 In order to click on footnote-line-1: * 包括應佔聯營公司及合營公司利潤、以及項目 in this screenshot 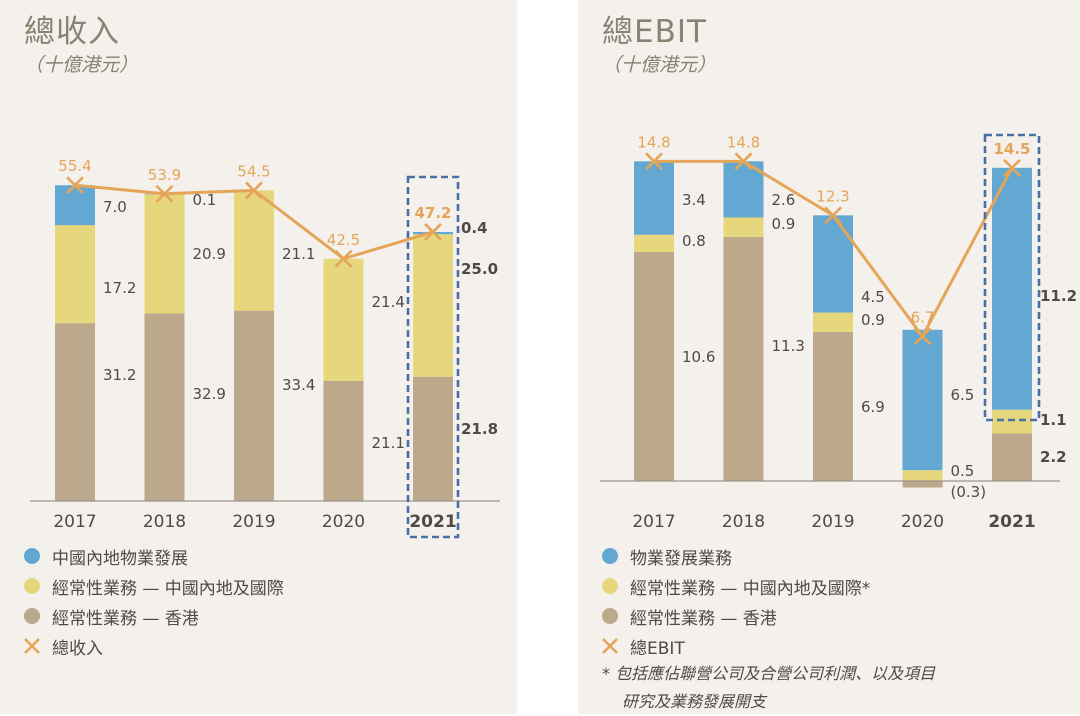, I will do `click(769, 673)`.